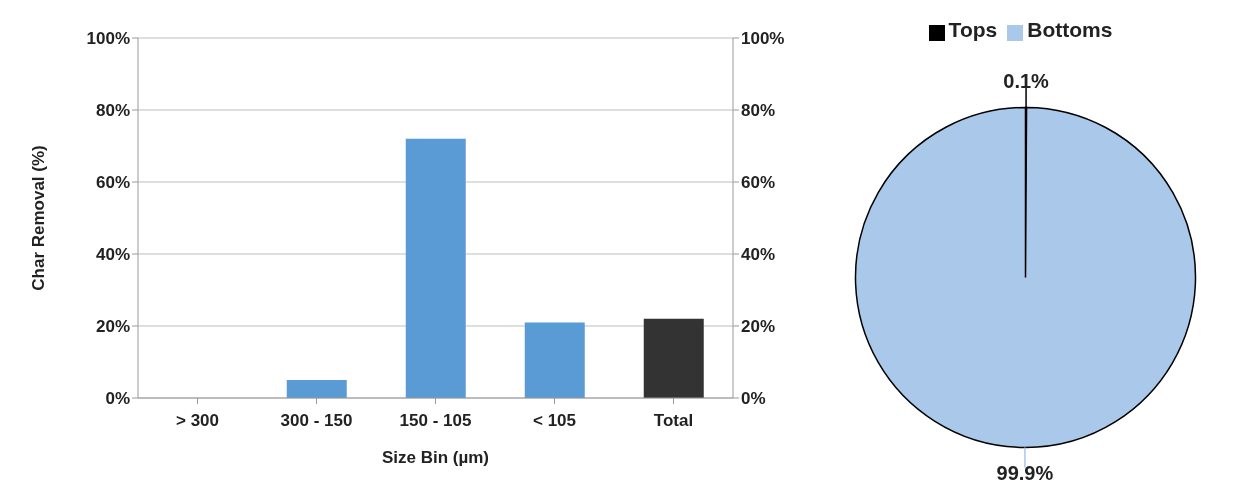  Describe the element at coordinates (1026, 81) in the screenshot. I see `data-label: 0.1%` at that location.